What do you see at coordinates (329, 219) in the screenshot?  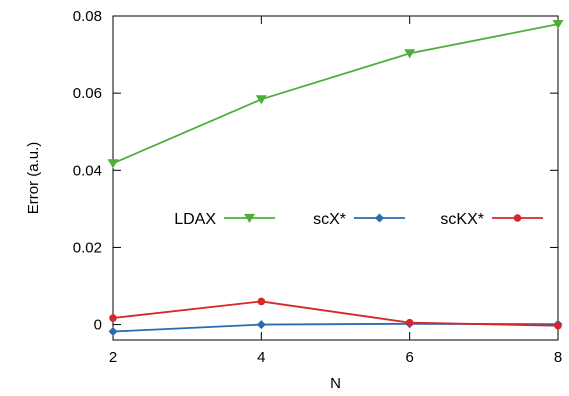 I see `legend-label: scX*` at bounding box center [329, 219].